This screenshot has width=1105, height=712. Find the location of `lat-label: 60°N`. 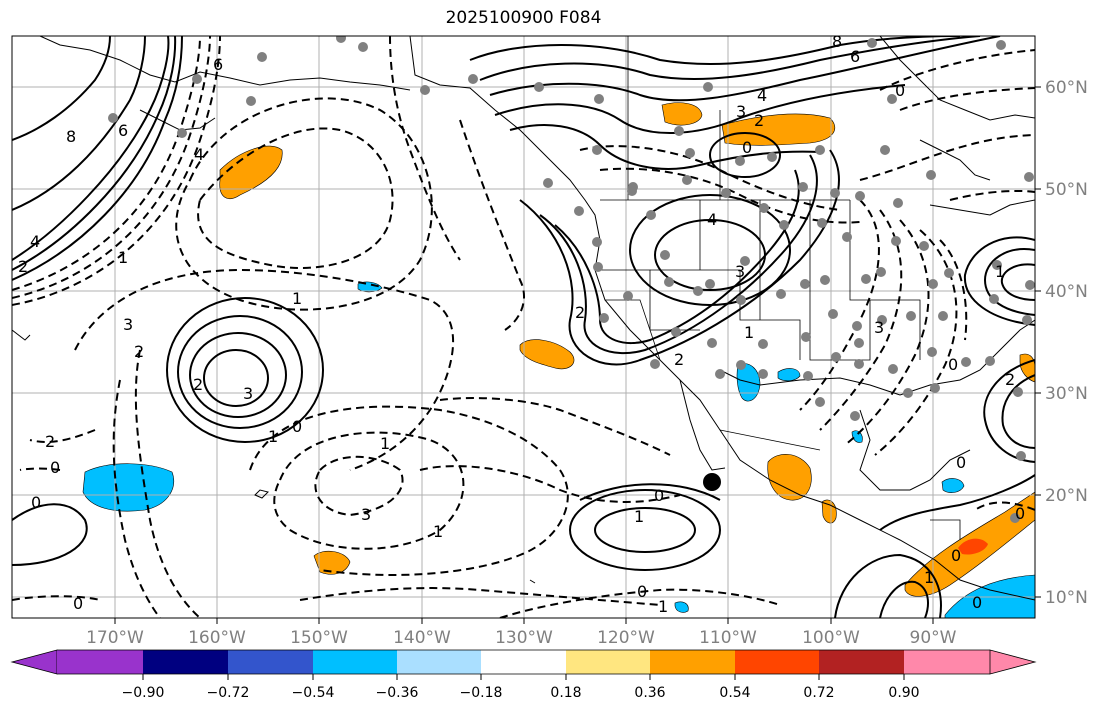

lat-label: 60°N is located at coordinates (1066, 88).